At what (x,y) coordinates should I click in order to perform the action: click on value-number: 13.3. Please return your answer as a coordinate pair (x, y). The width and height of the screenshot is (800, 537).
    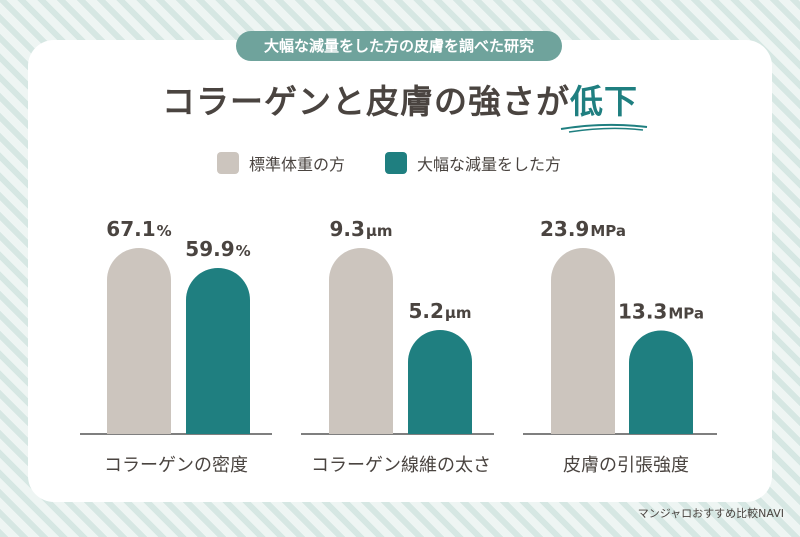
    Looking at the image, I should click on (642, 311).